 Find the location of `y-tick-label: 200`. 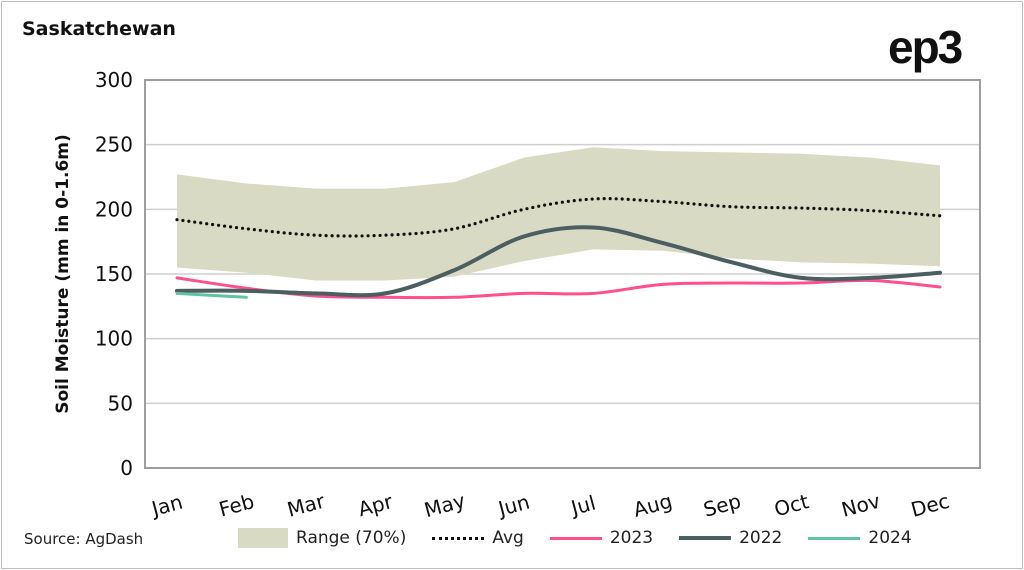

y-tick-label: 200 is located at coordinates (114, 209).